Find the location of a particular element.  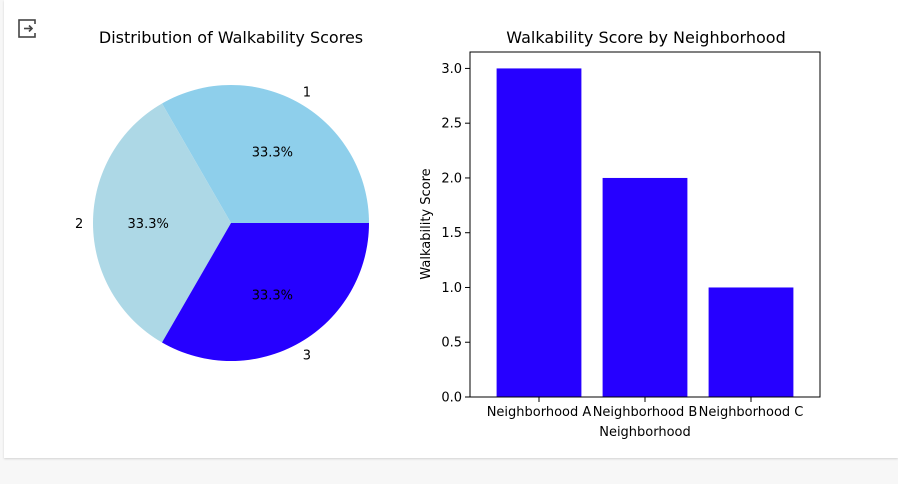

x-tick-label: Neighborhood B is located at coordinates (645, 412).